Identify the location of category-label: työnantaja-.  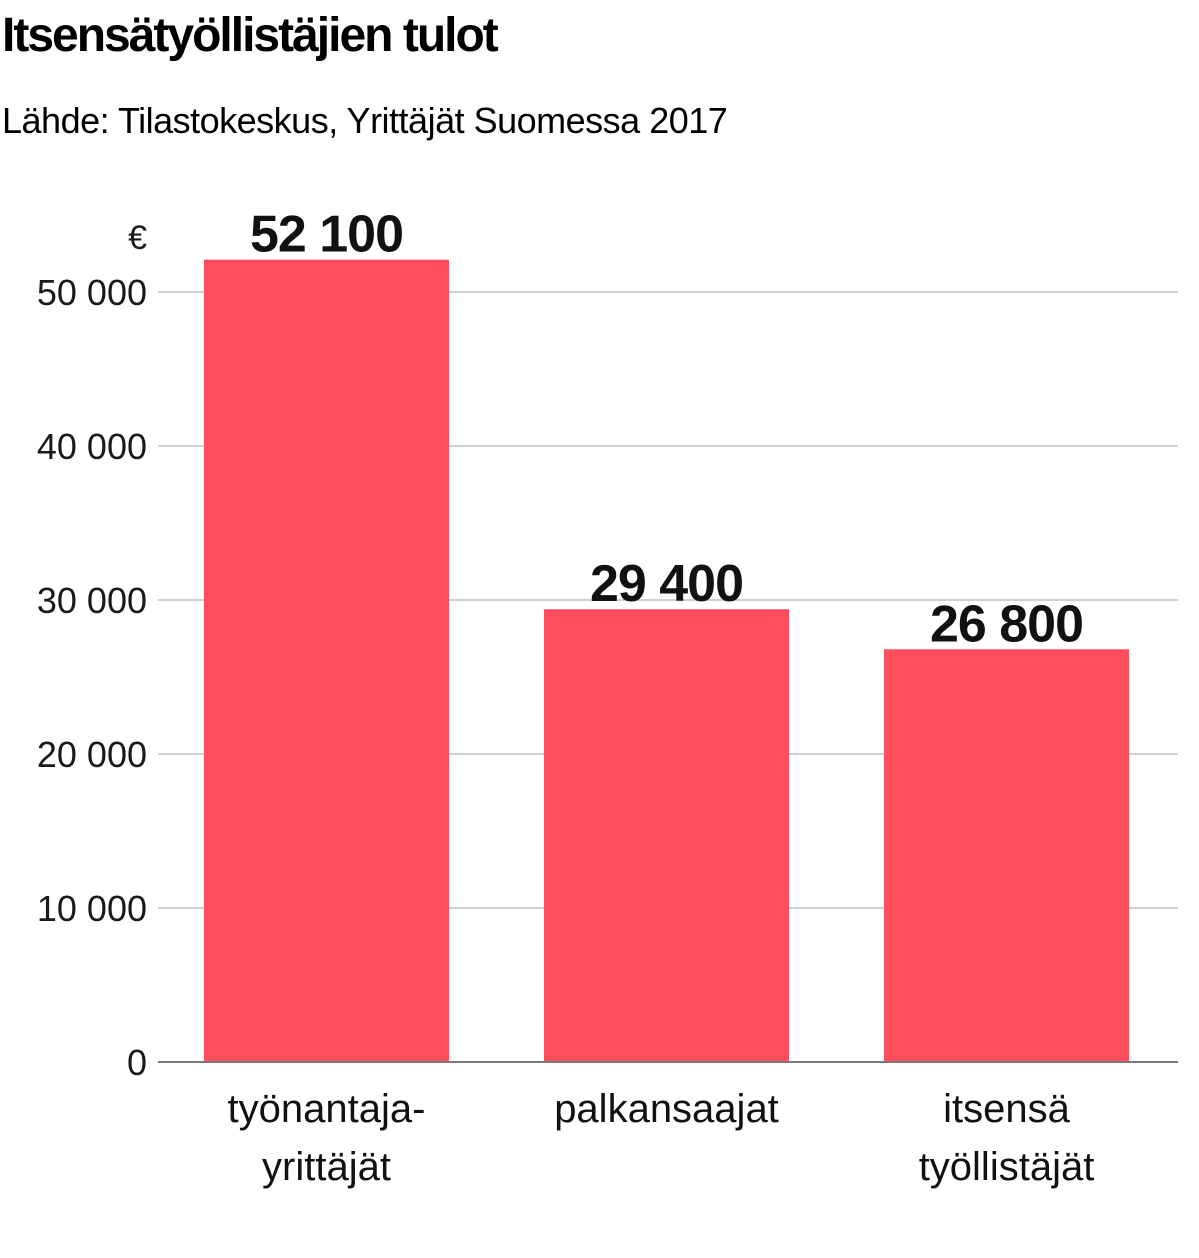
(327, 1109).